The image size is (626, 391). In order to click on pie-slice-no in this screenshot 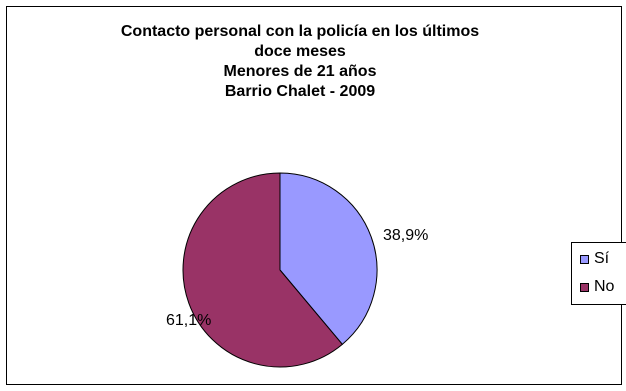, I will do `click(263, 270)`.